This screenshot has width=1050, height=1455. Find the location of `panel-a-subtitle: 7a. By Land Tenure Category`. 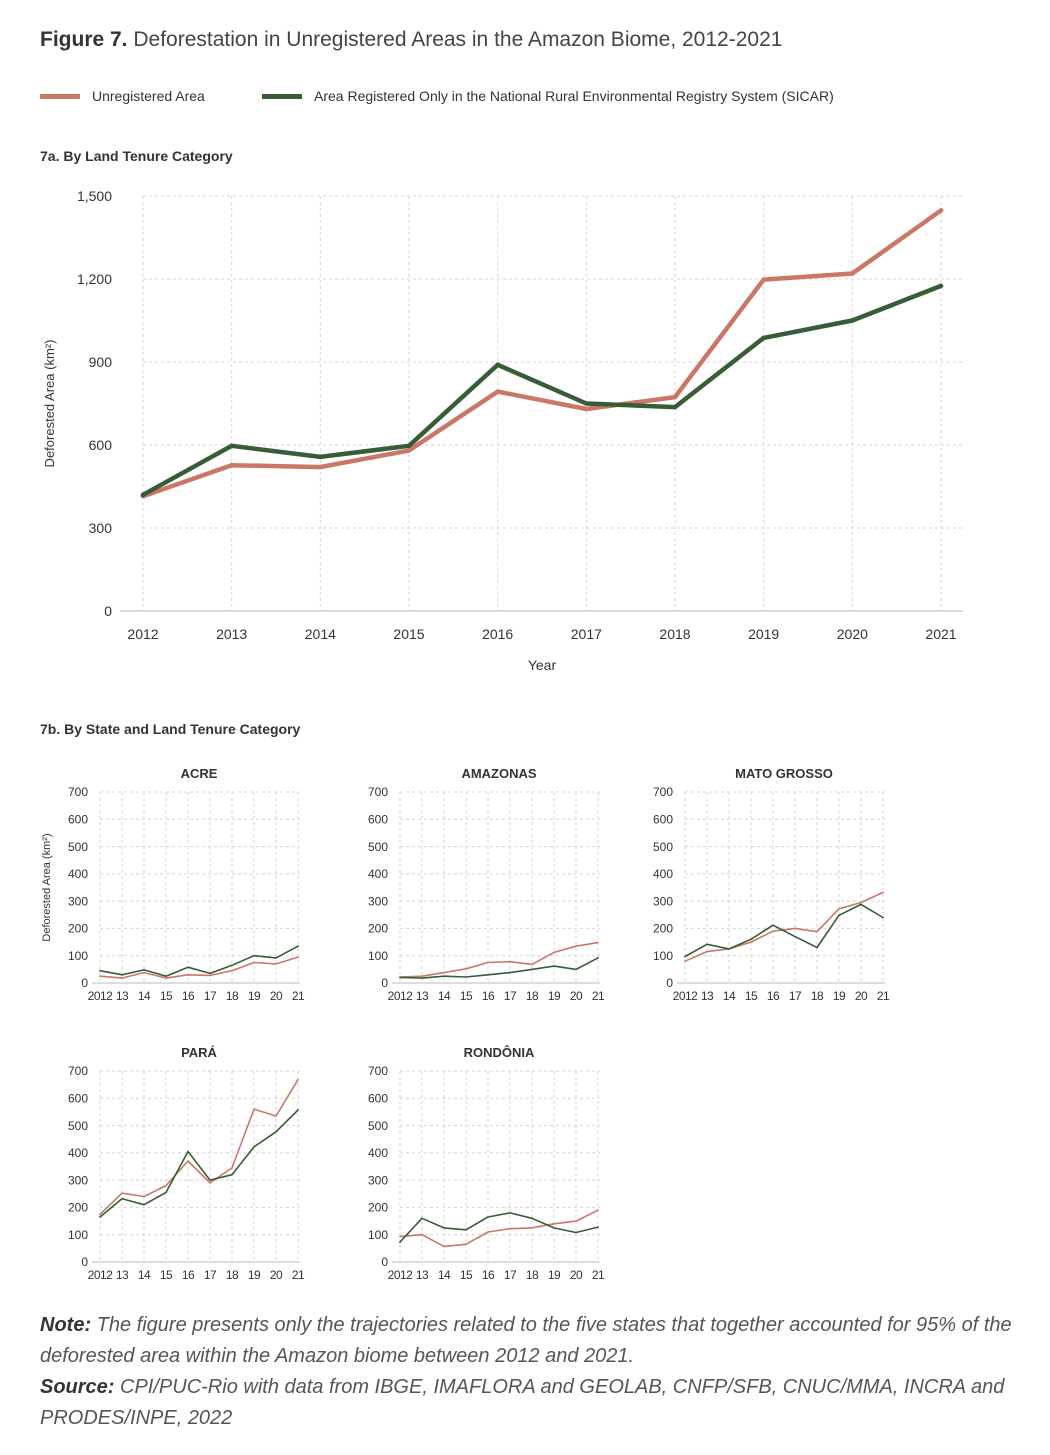

panel-a-subtitle: 7a. By Land Tenure Category is located at coordinates (136, 156).